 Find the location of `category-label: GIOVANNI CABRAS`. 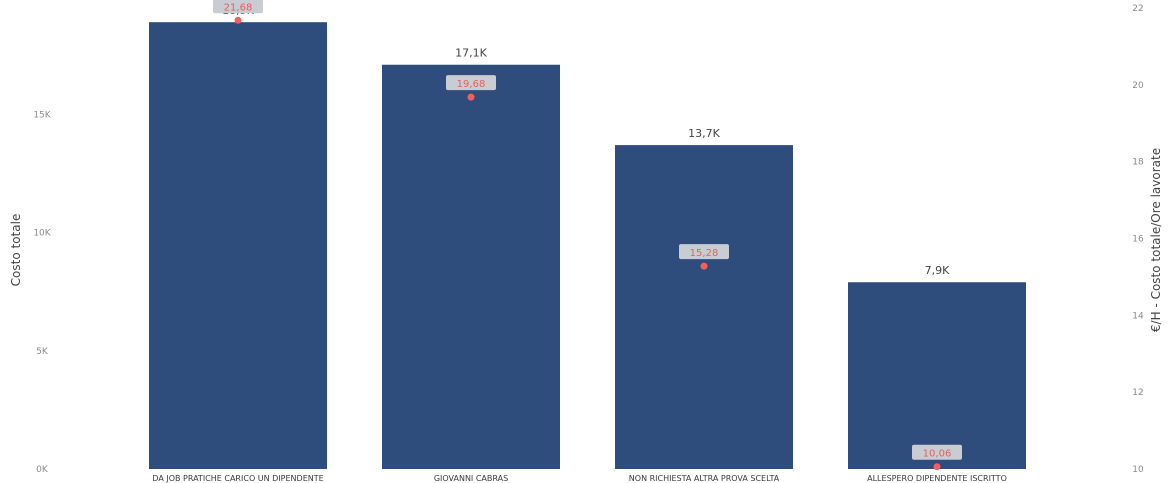

category-label: GIOVANNI CABRAS is located at coordinates (471, 478).